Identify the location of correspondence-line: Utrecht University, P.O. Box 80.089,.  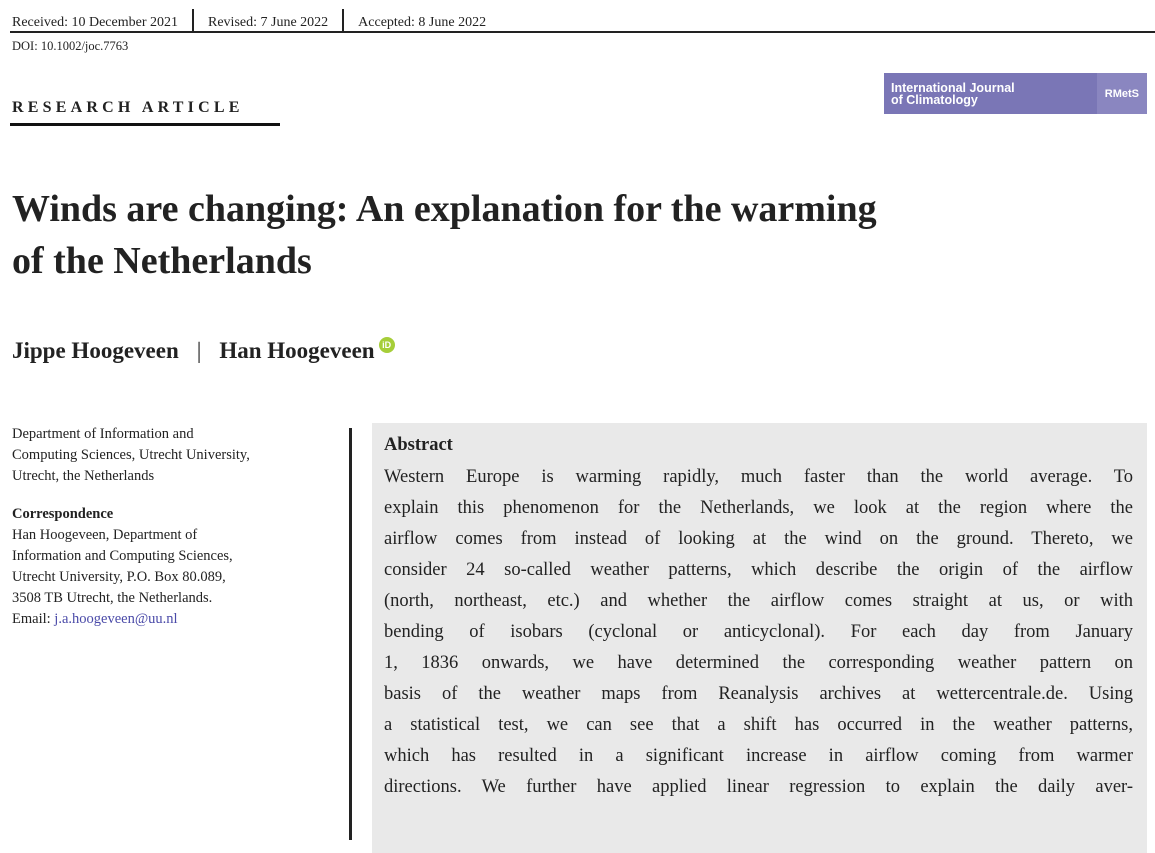
(119, 577).